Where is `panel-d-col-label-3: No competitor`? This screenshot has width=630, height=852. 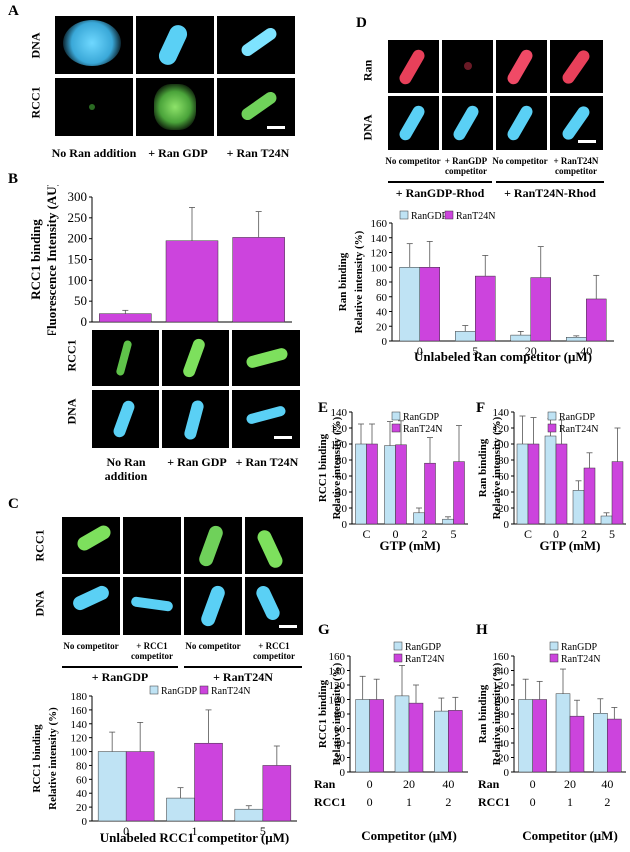
panel-d-col-label-3: No competitor is located at coordinates (520, 161).